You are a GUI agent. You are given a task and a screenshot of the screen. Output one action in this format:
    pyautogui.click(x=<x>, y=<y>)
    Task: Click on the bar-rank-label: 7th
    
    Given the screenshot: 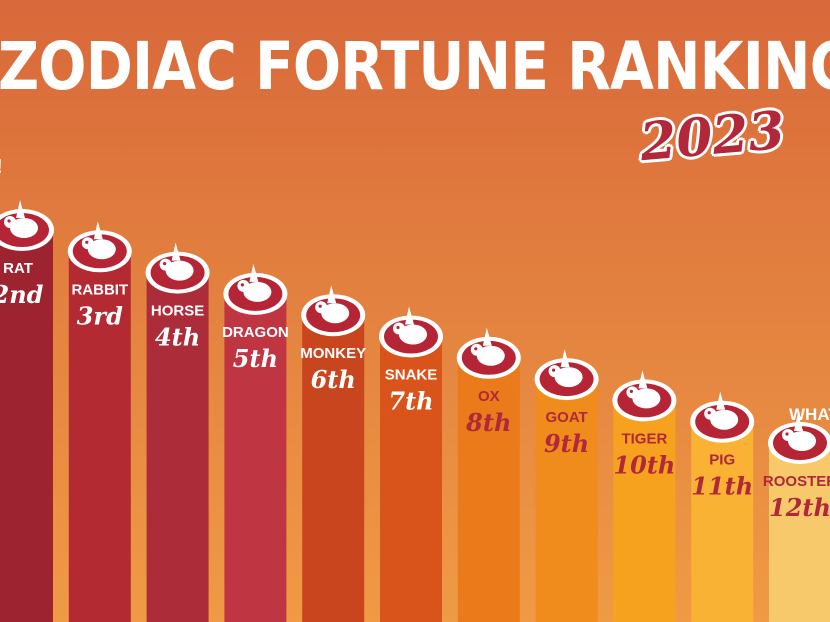 What is the action you would take?
    pyautogui.click(x=410, y=401)
    